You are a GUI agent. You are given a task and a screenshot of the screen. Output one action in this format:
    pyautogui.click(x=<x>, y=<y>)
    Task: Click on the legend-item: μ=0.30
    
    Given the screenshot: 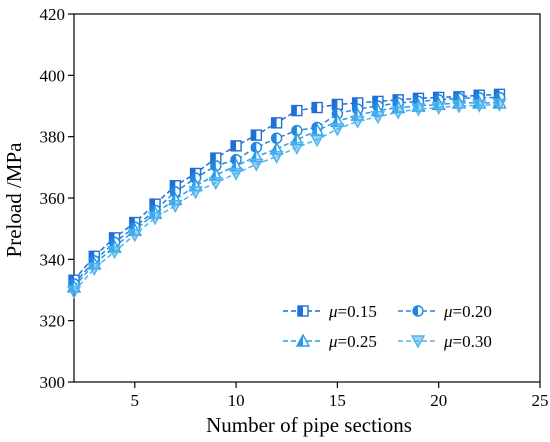 What is the action you would take?
    pyautogui.click(x=445, y=341)
    